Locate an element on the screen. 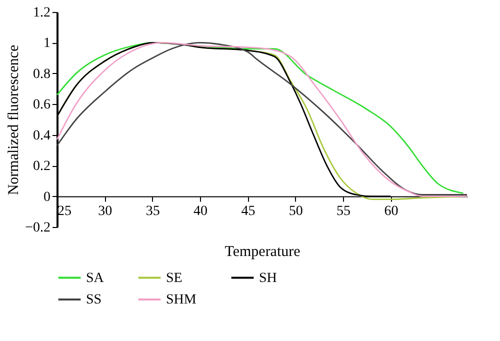 The width and height of the screenshot is (500, 341). legend-label: SS is located at coordinates (94, 300).